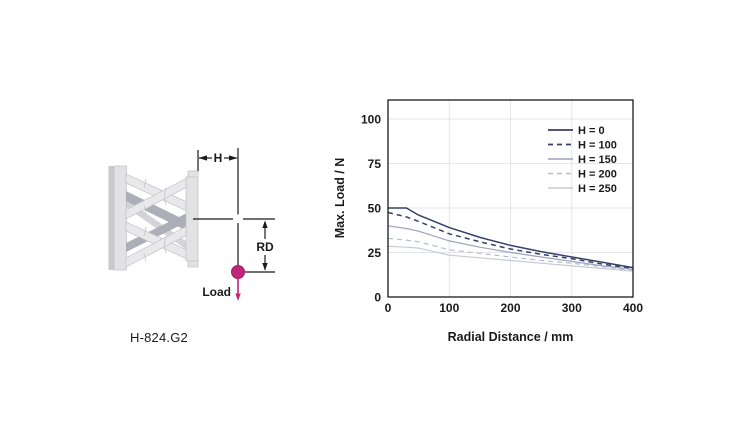 This screenshot has height=422, width=750. I want to click on dimension-arrowheads, so click(233, 213).